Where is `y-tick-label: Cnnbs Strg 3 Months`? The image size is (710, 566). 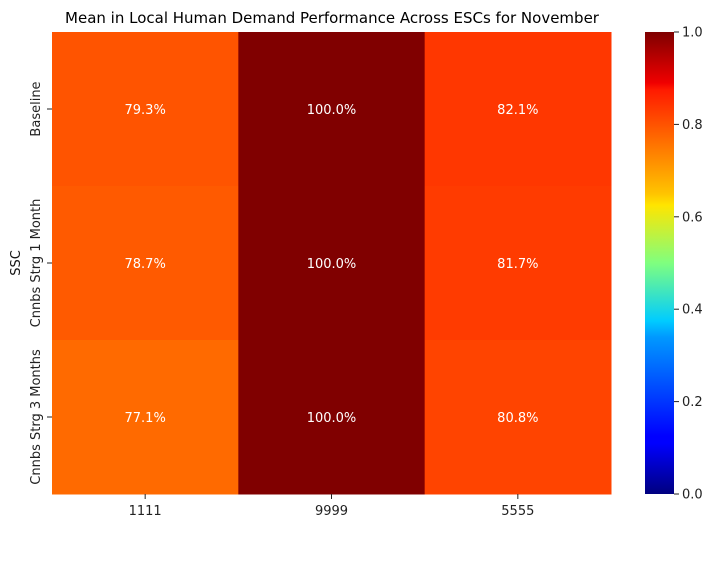
y-tick-label: Cnnbs Strg 3 Months is located at coordinates (36, 417).